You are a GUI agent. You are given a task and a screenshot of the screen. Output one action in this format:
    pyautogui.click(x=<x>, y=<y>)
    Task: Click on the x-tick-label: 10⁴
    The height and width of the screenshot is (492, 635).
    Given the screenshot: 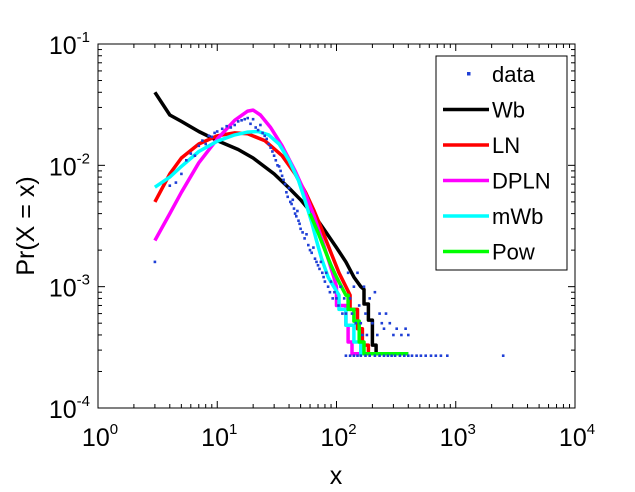 What is the action you would take?
    pyautogui.click(x=577, y=436)
    